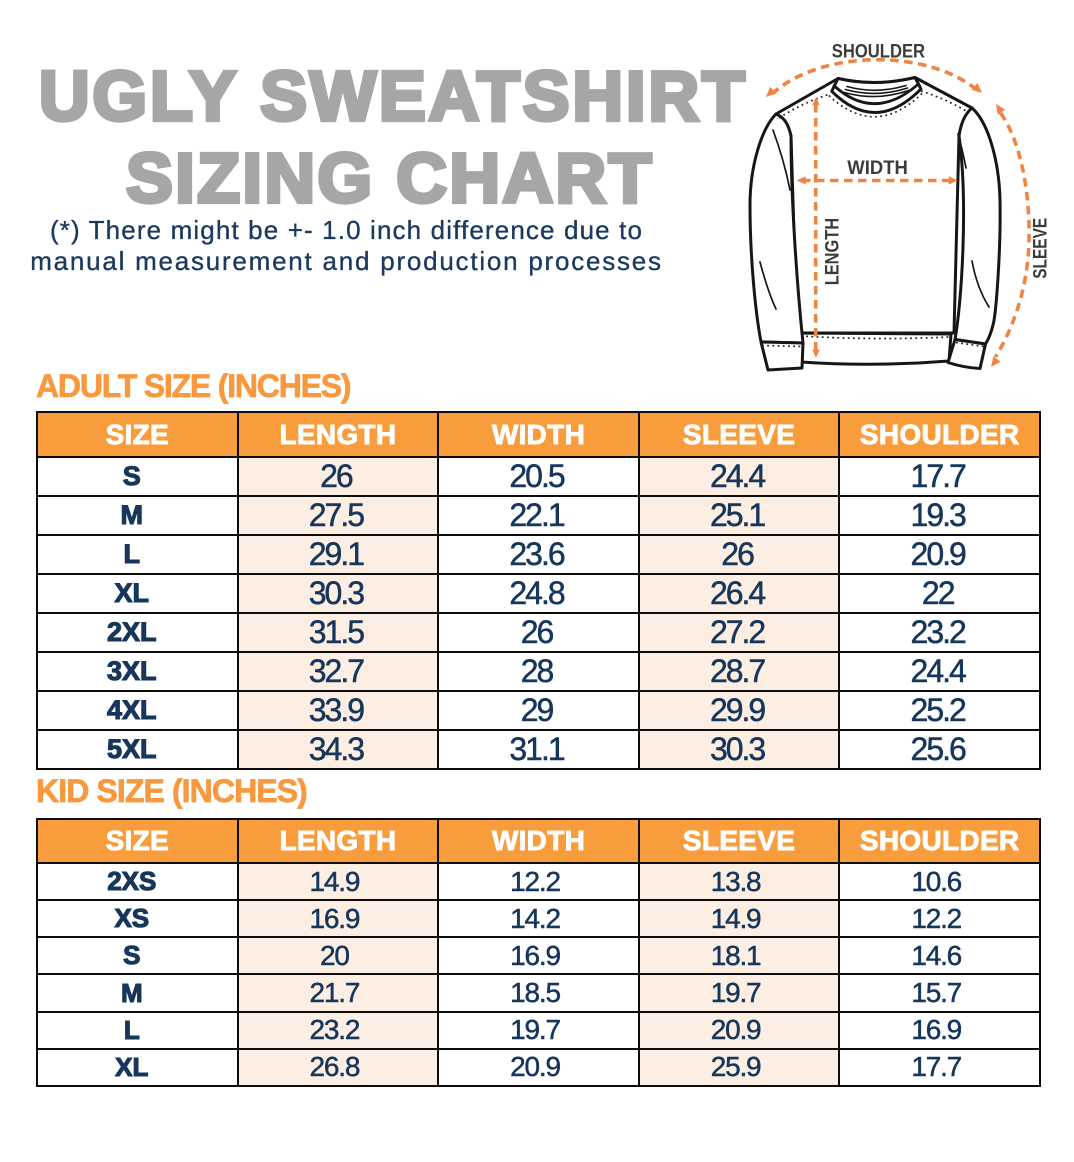 The height and width of the screenshot is (1162, 1074). Describe the element at coordinates (1040, 248) in the screenshot. I see `svg-text: SLEEVE` at that location.